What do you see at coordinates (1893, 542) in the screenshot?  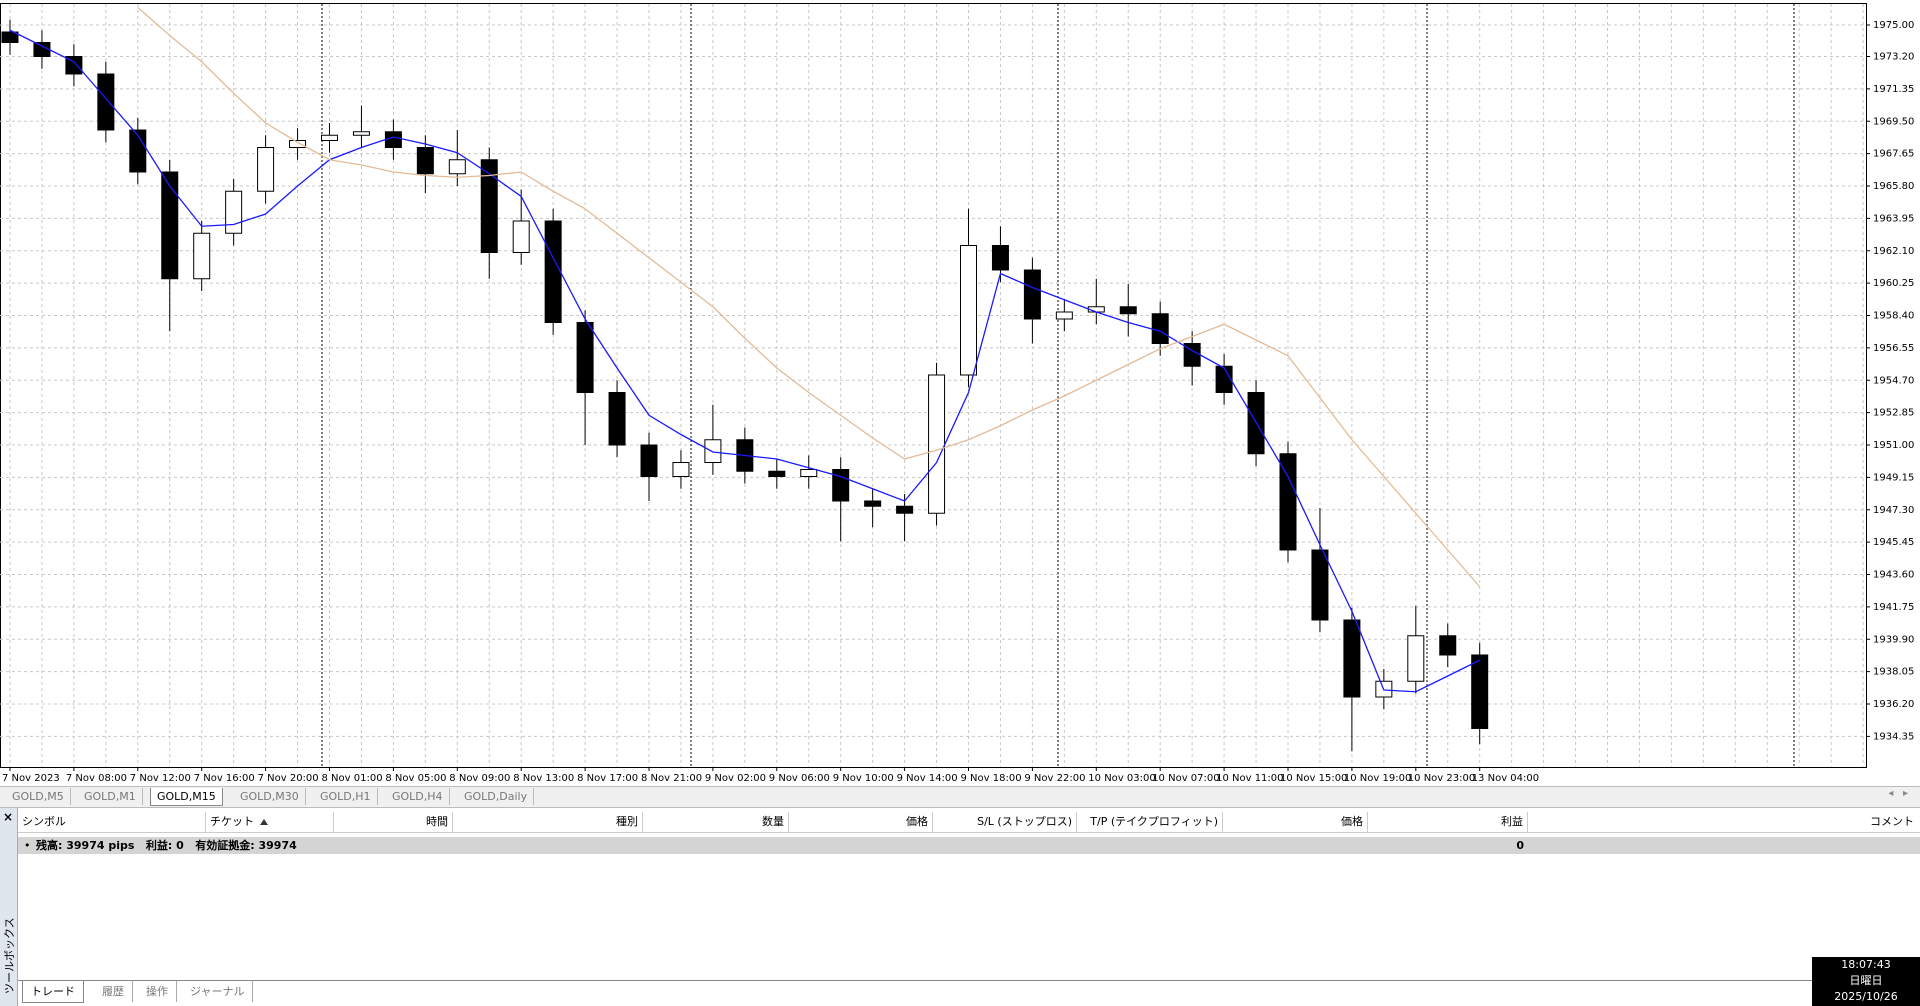 I see `y-tick-label: 1945.45` at bounding box center [1893, 542].